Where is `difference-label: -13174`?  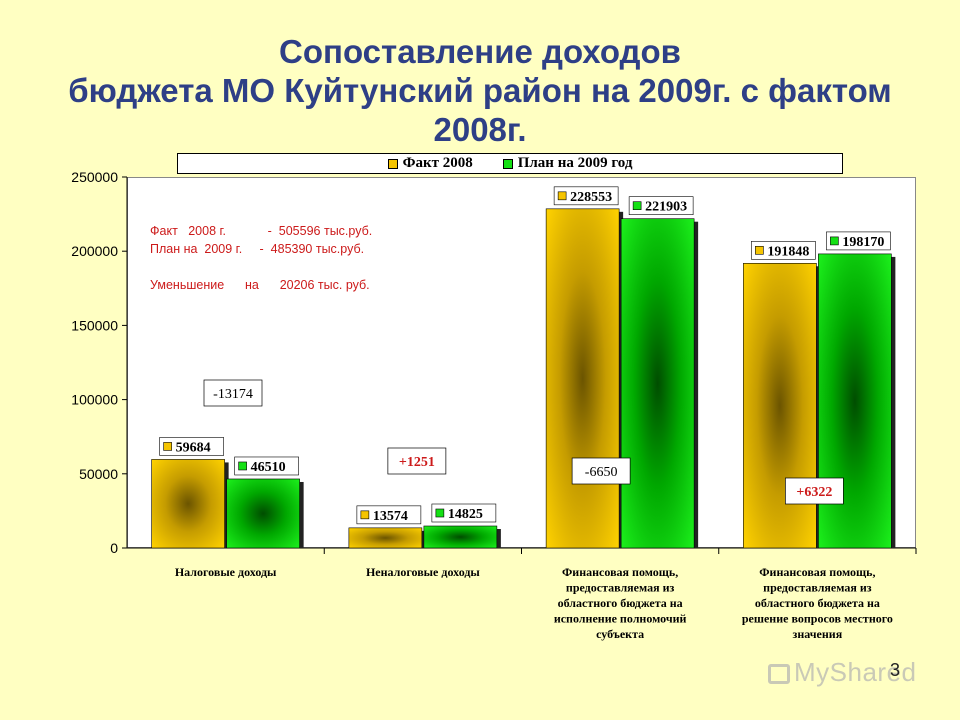 difference-label: -13174 is located at coordinates (233, 394).